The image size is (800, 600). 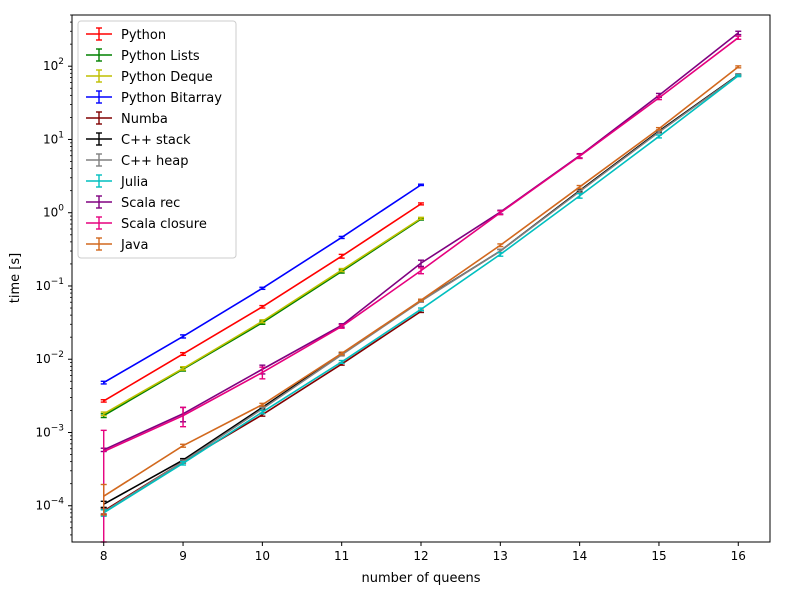 I want to click on y-tick-label: 10⁻⁴, so click(x=49, y=505).